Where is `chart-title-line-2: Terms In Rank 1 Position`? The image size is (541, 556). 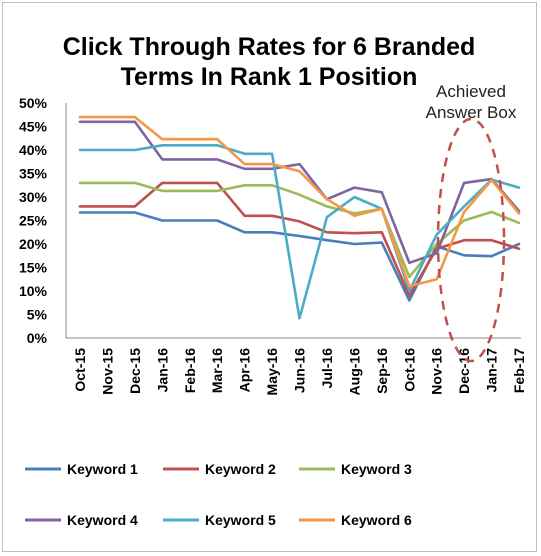 chart-title-line-2: Terms In Rank 1 Position is located at coordinates (269, 77).